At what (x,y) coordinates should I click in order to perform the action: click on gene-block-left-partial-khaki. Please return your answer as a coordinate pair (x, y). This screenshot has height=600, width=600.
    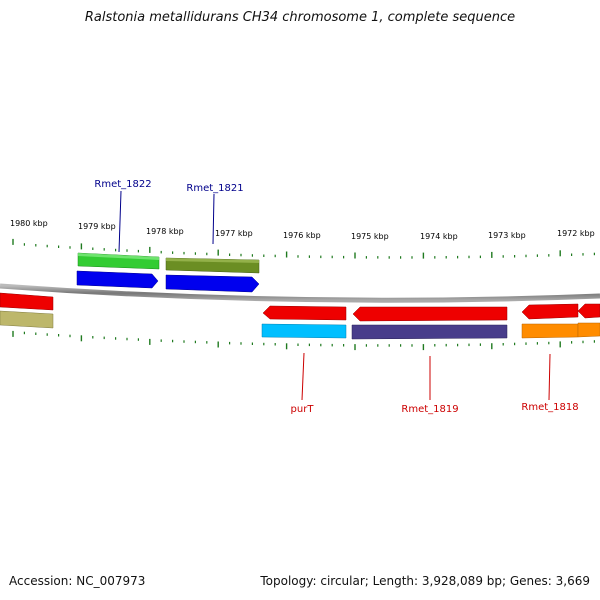
    Looking at the image, I should click on (27, 319).